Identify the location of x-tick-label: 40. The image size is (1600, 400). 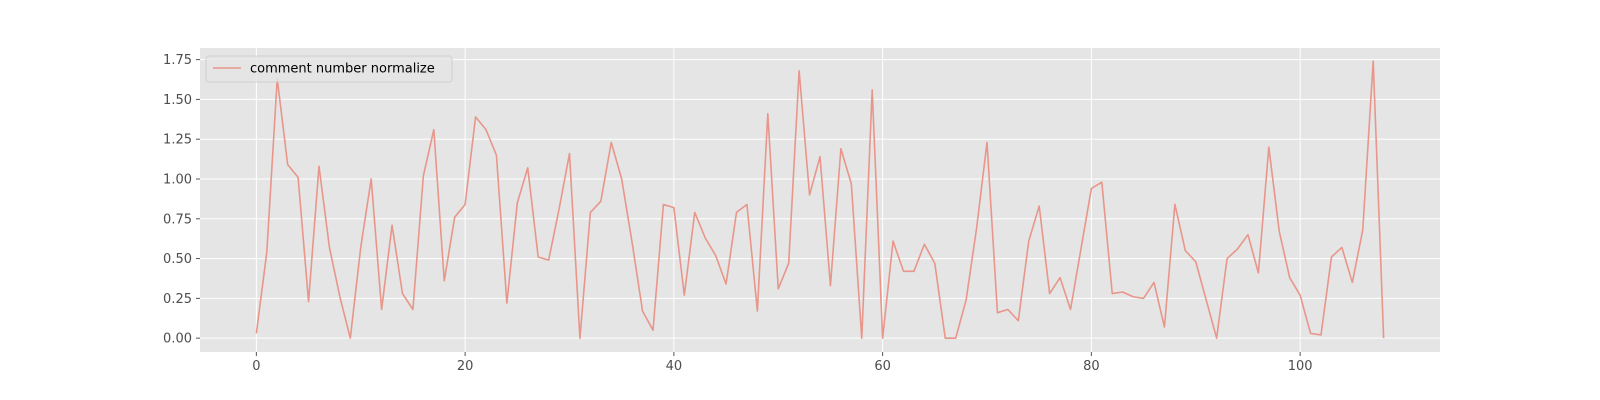
(674, 366).